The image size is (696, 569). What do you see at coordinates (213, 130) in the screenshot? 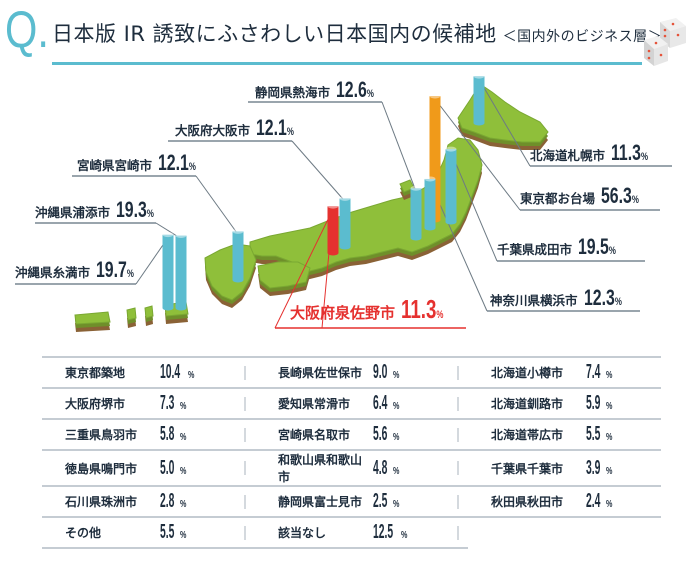
I see `city-name: 大阪府大阪市` at bounding box center [213, 130].